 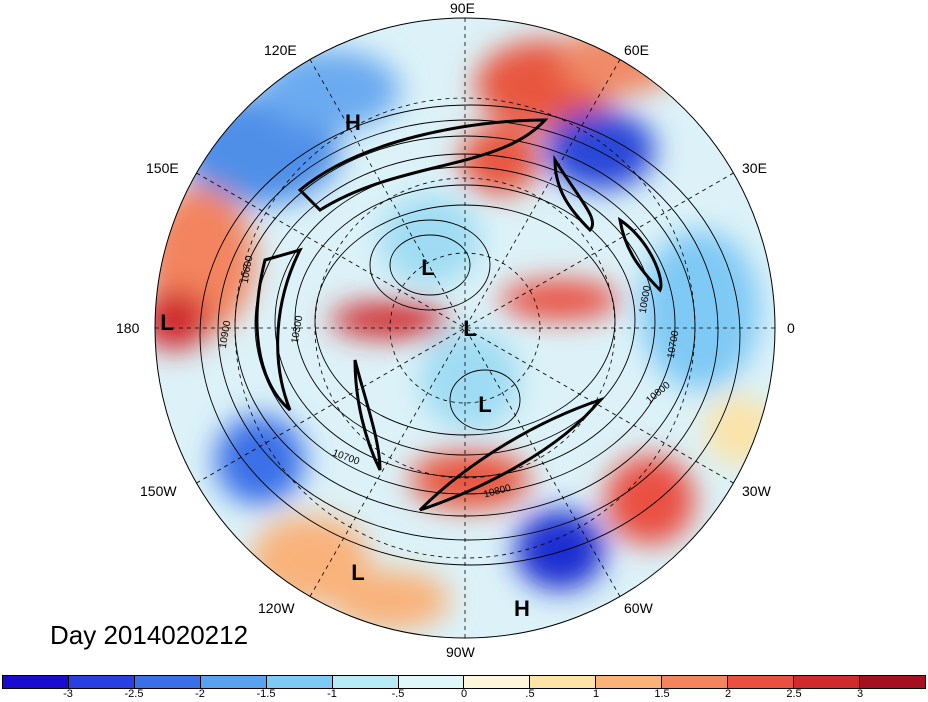 What do you see at coordinates (166, 322) in the screenshot?
I see `low-center-dateline: L` at bounding box center [166, 322].